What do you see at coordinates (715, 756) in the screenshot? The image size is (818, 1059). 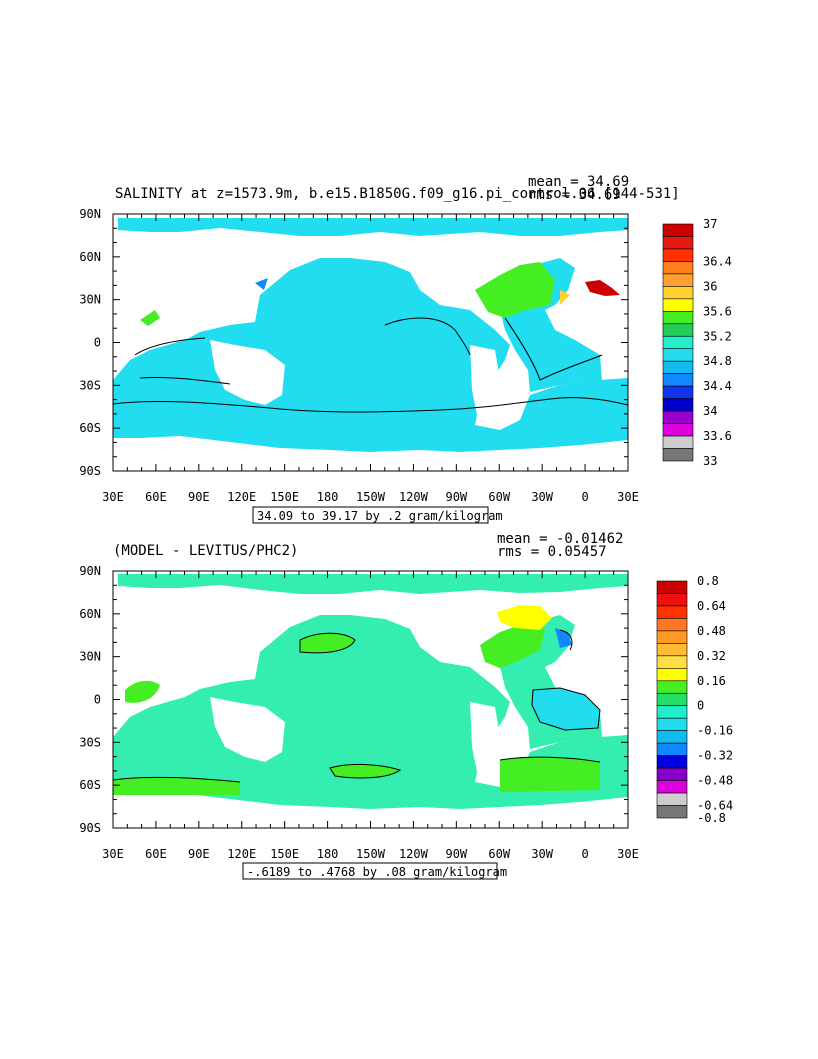 I see `colorbar-label: -0.32` at bounding box center [715, 756].